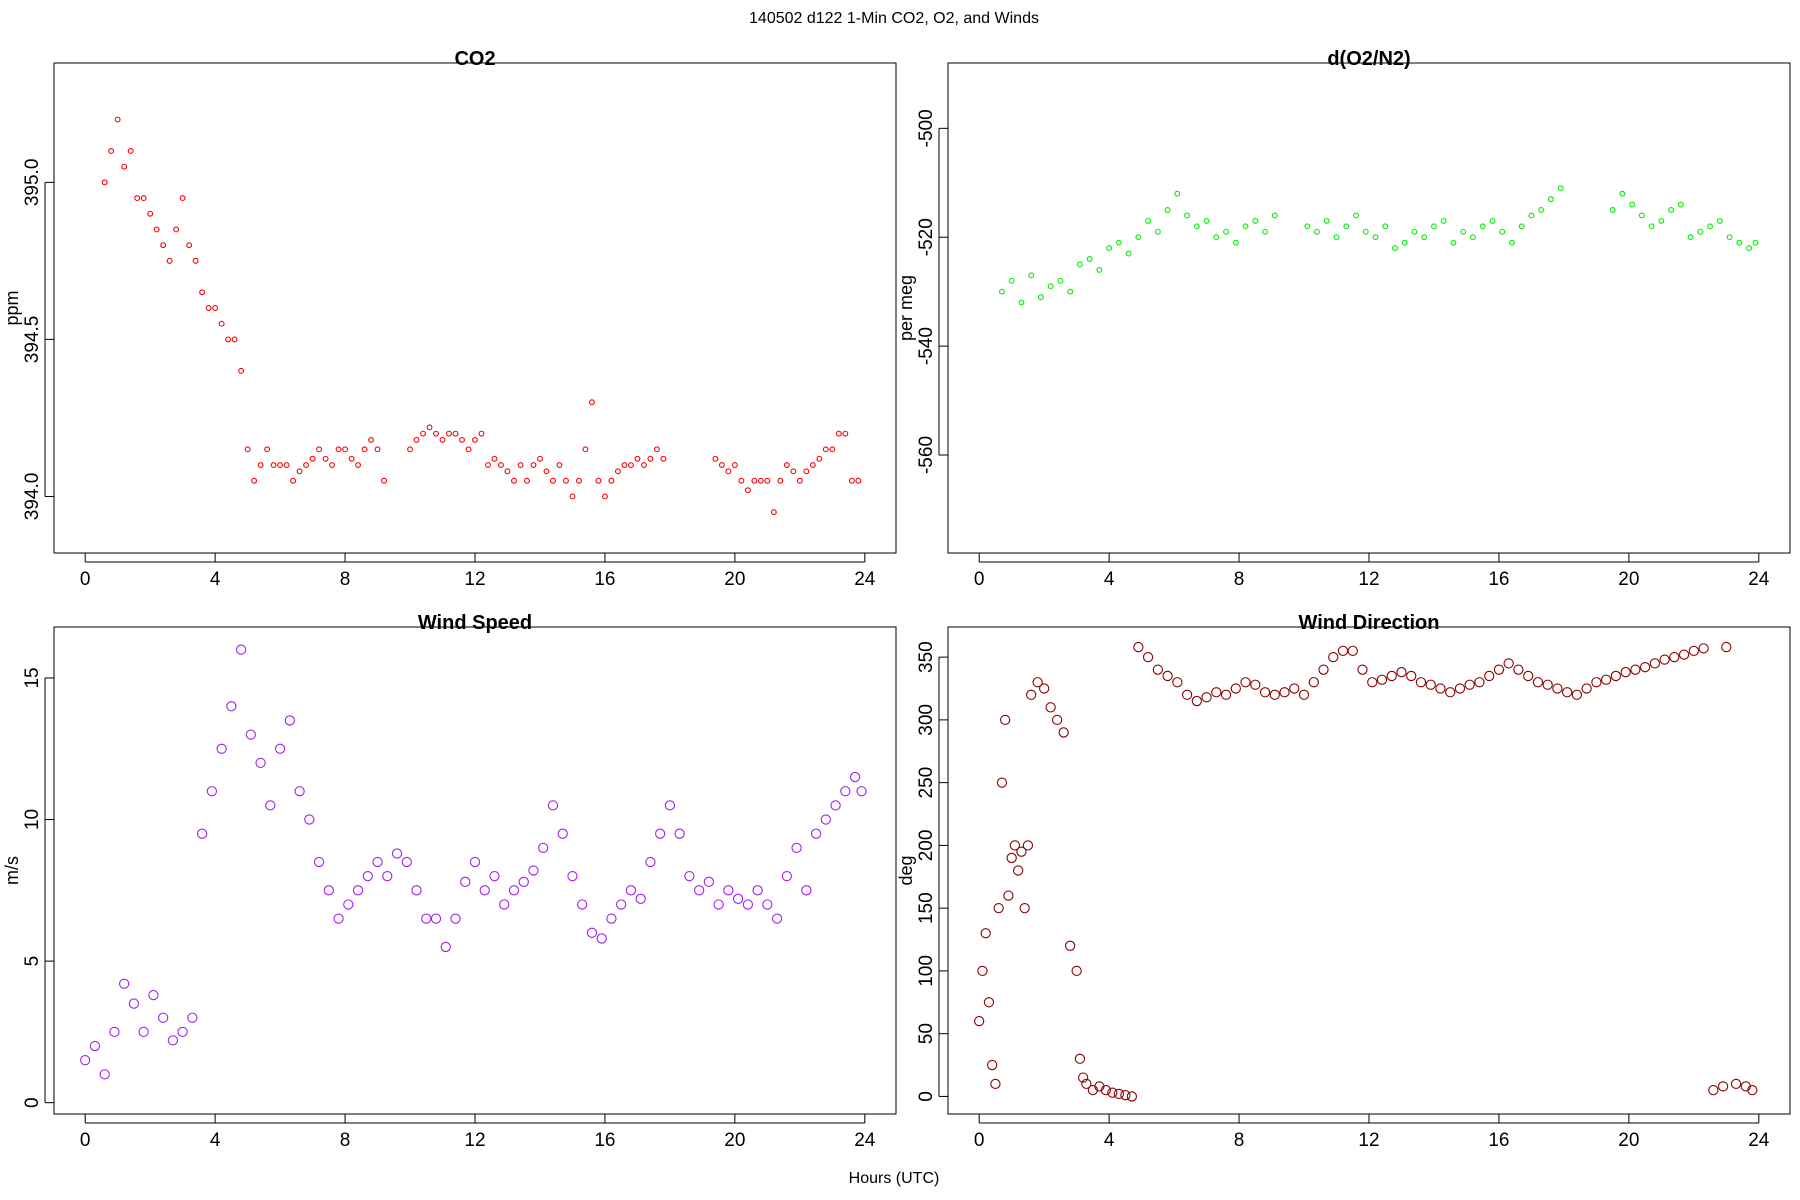  I want to click on co2-ytick-label: 394.0, so click(32, 497).